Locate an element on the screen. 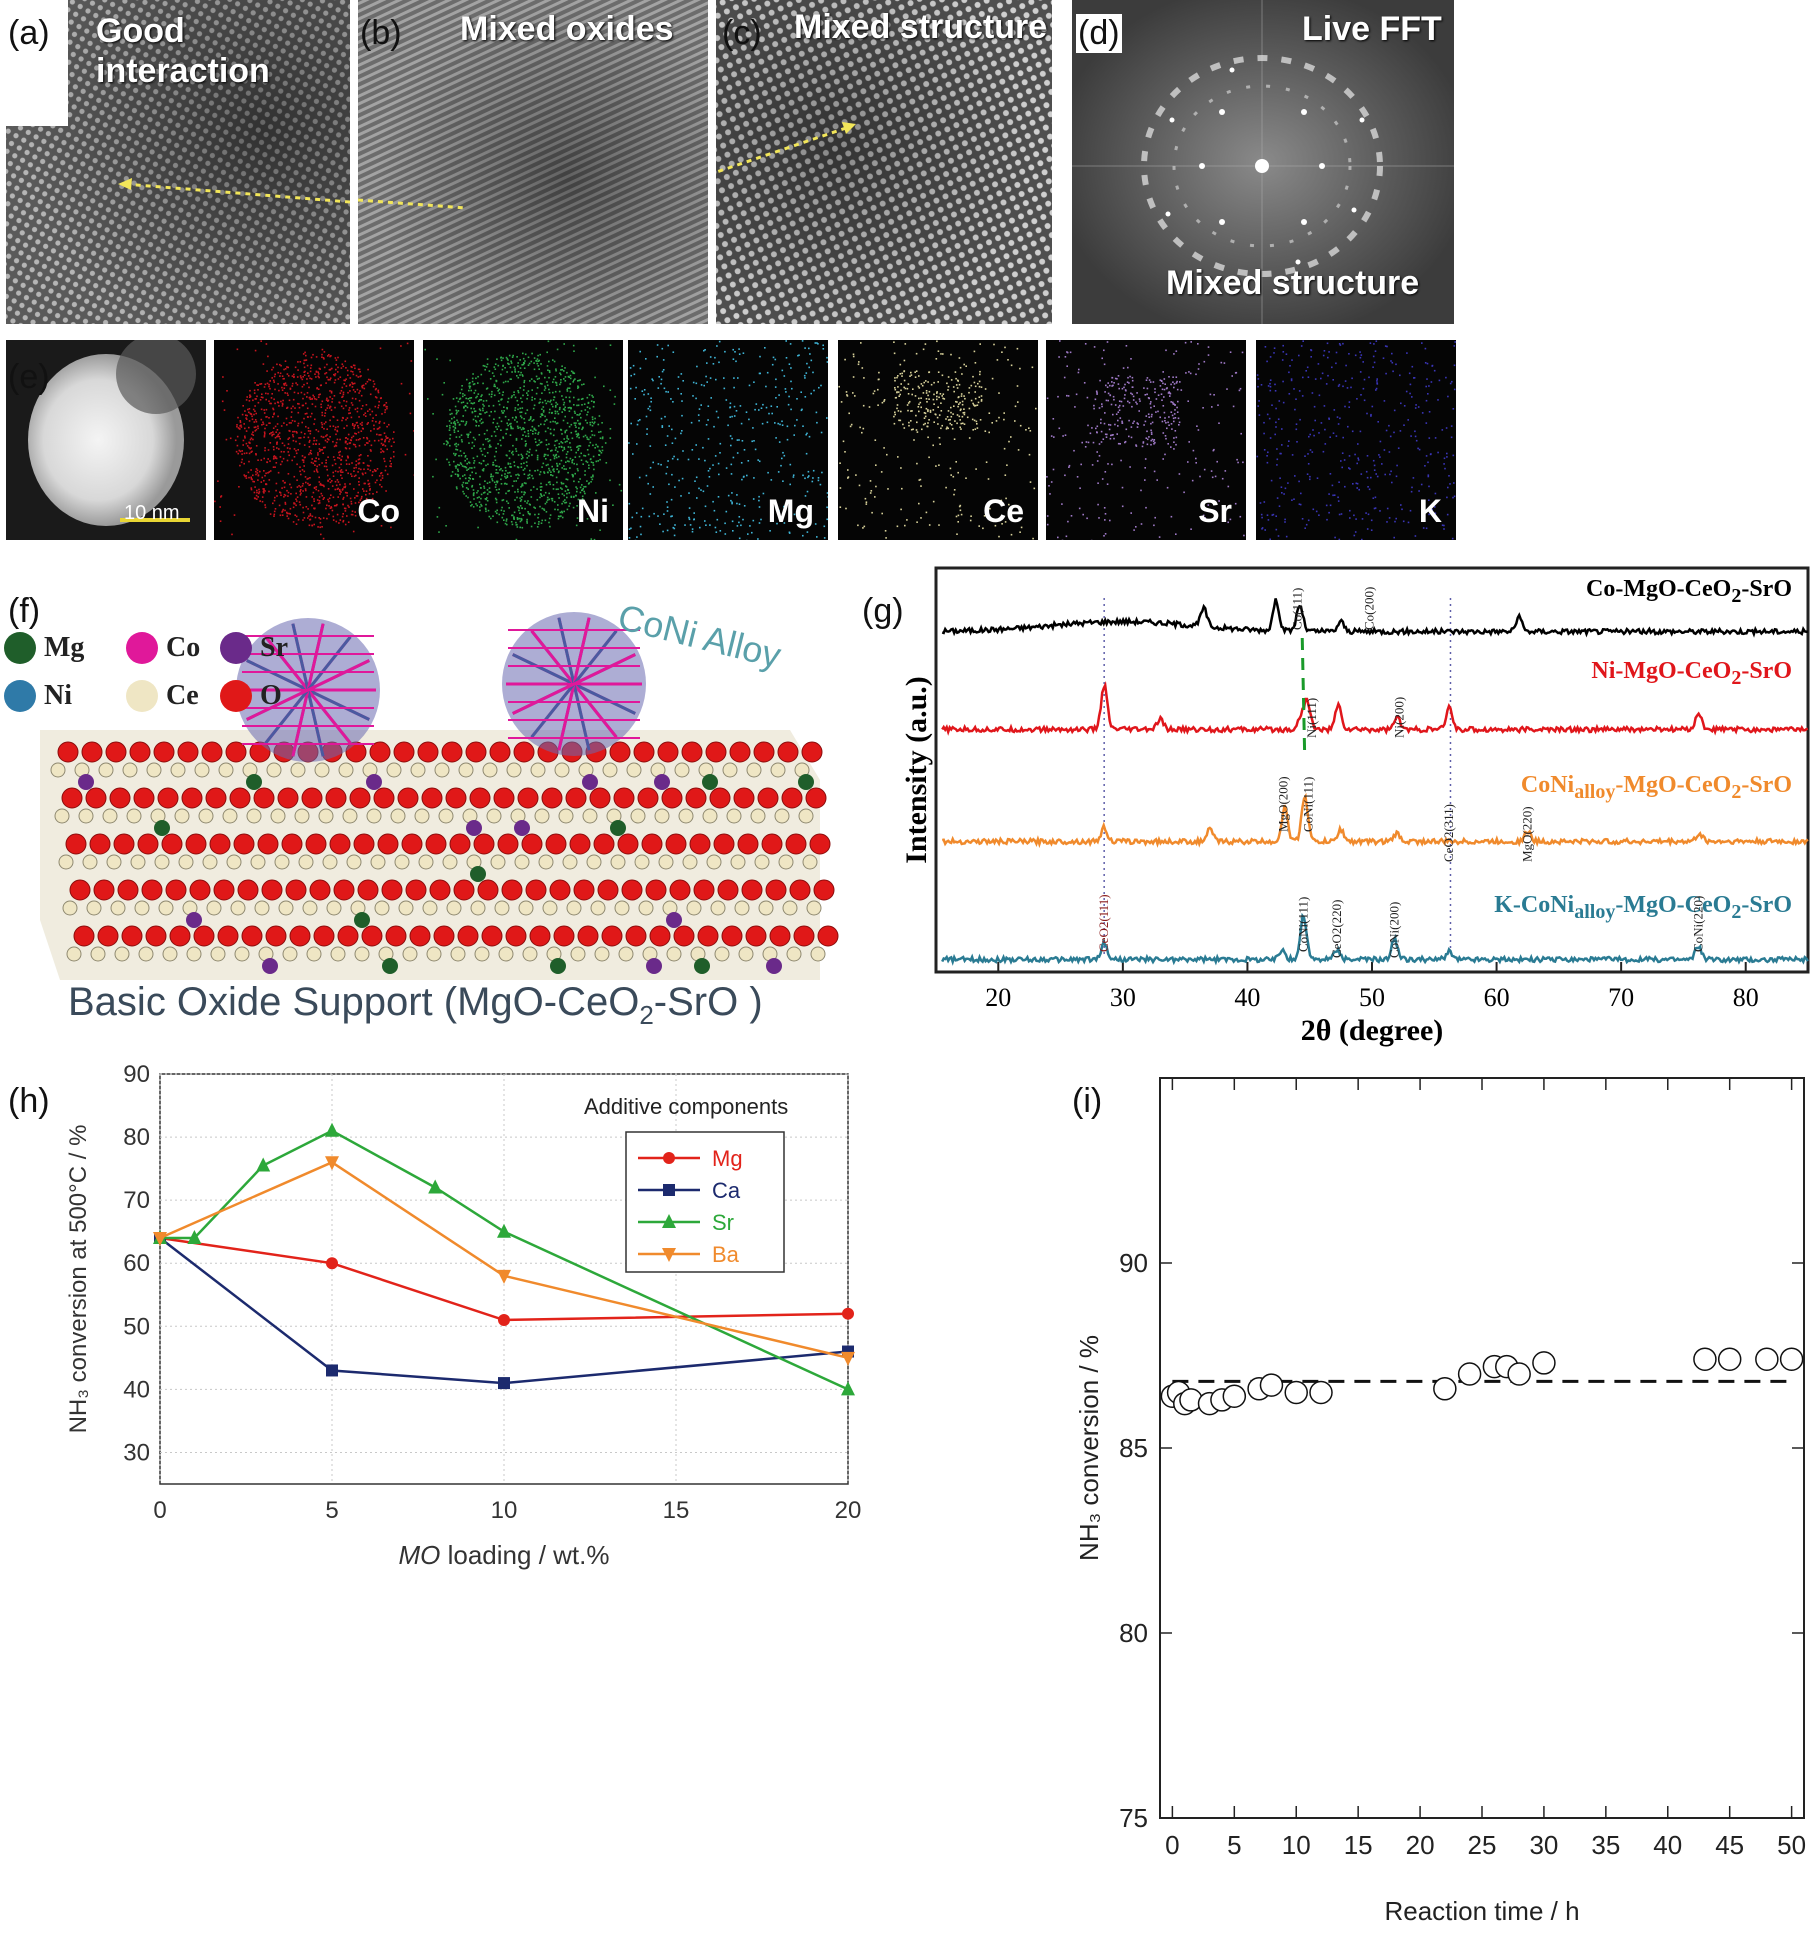 The width and height of the screenshot is (1814, 1951). legend-symbol: Sr is located at coordinates (274, 647).